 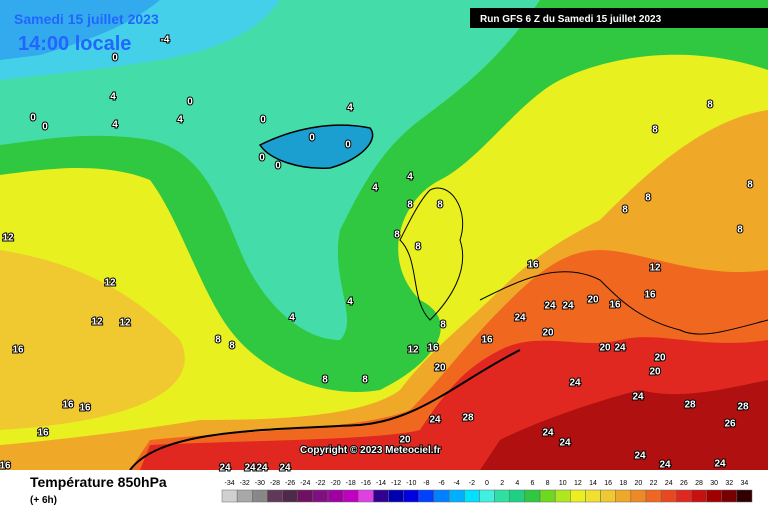 I want to click on iceland, so click(x=316, y=146).